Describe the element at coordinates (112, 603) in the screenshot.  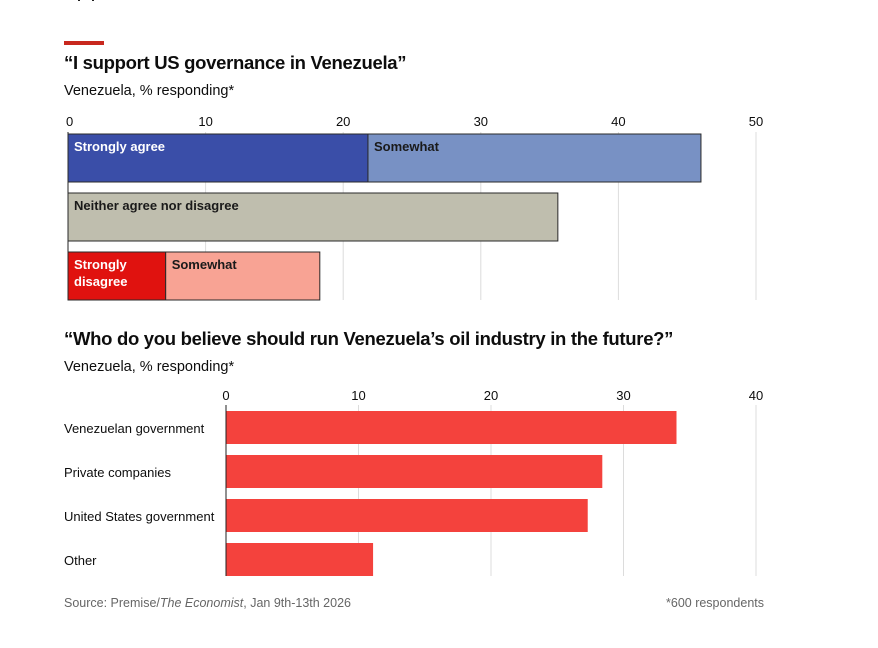
I see `source-prefix: Source: Premise/` at that location.